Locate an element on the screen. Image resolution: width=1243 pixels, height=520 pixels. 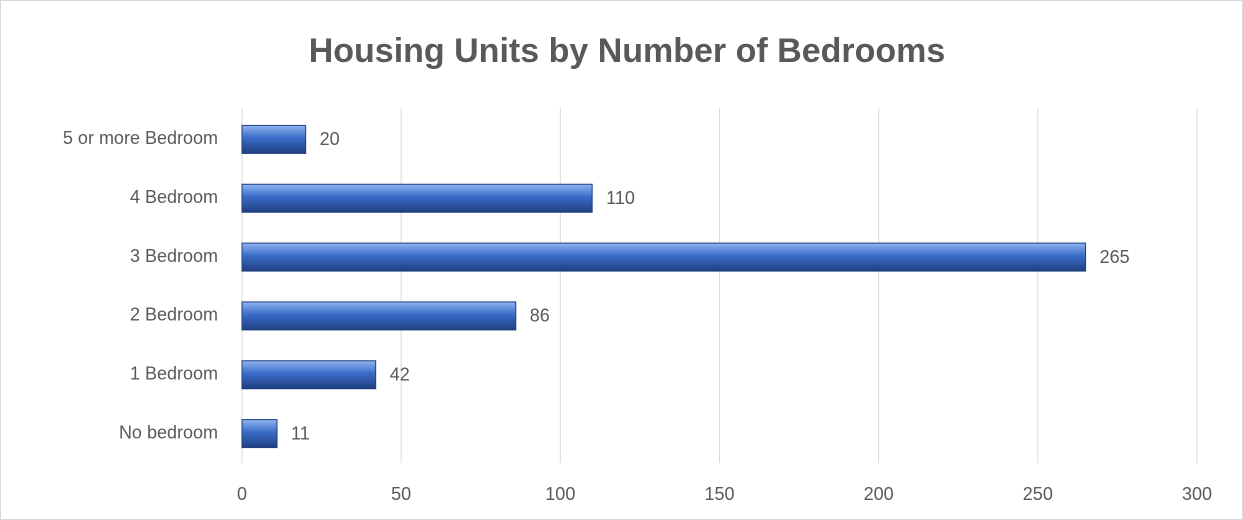
chart-title: Housing Units by Number of Bedrooms is located at coordinates (627, 51).